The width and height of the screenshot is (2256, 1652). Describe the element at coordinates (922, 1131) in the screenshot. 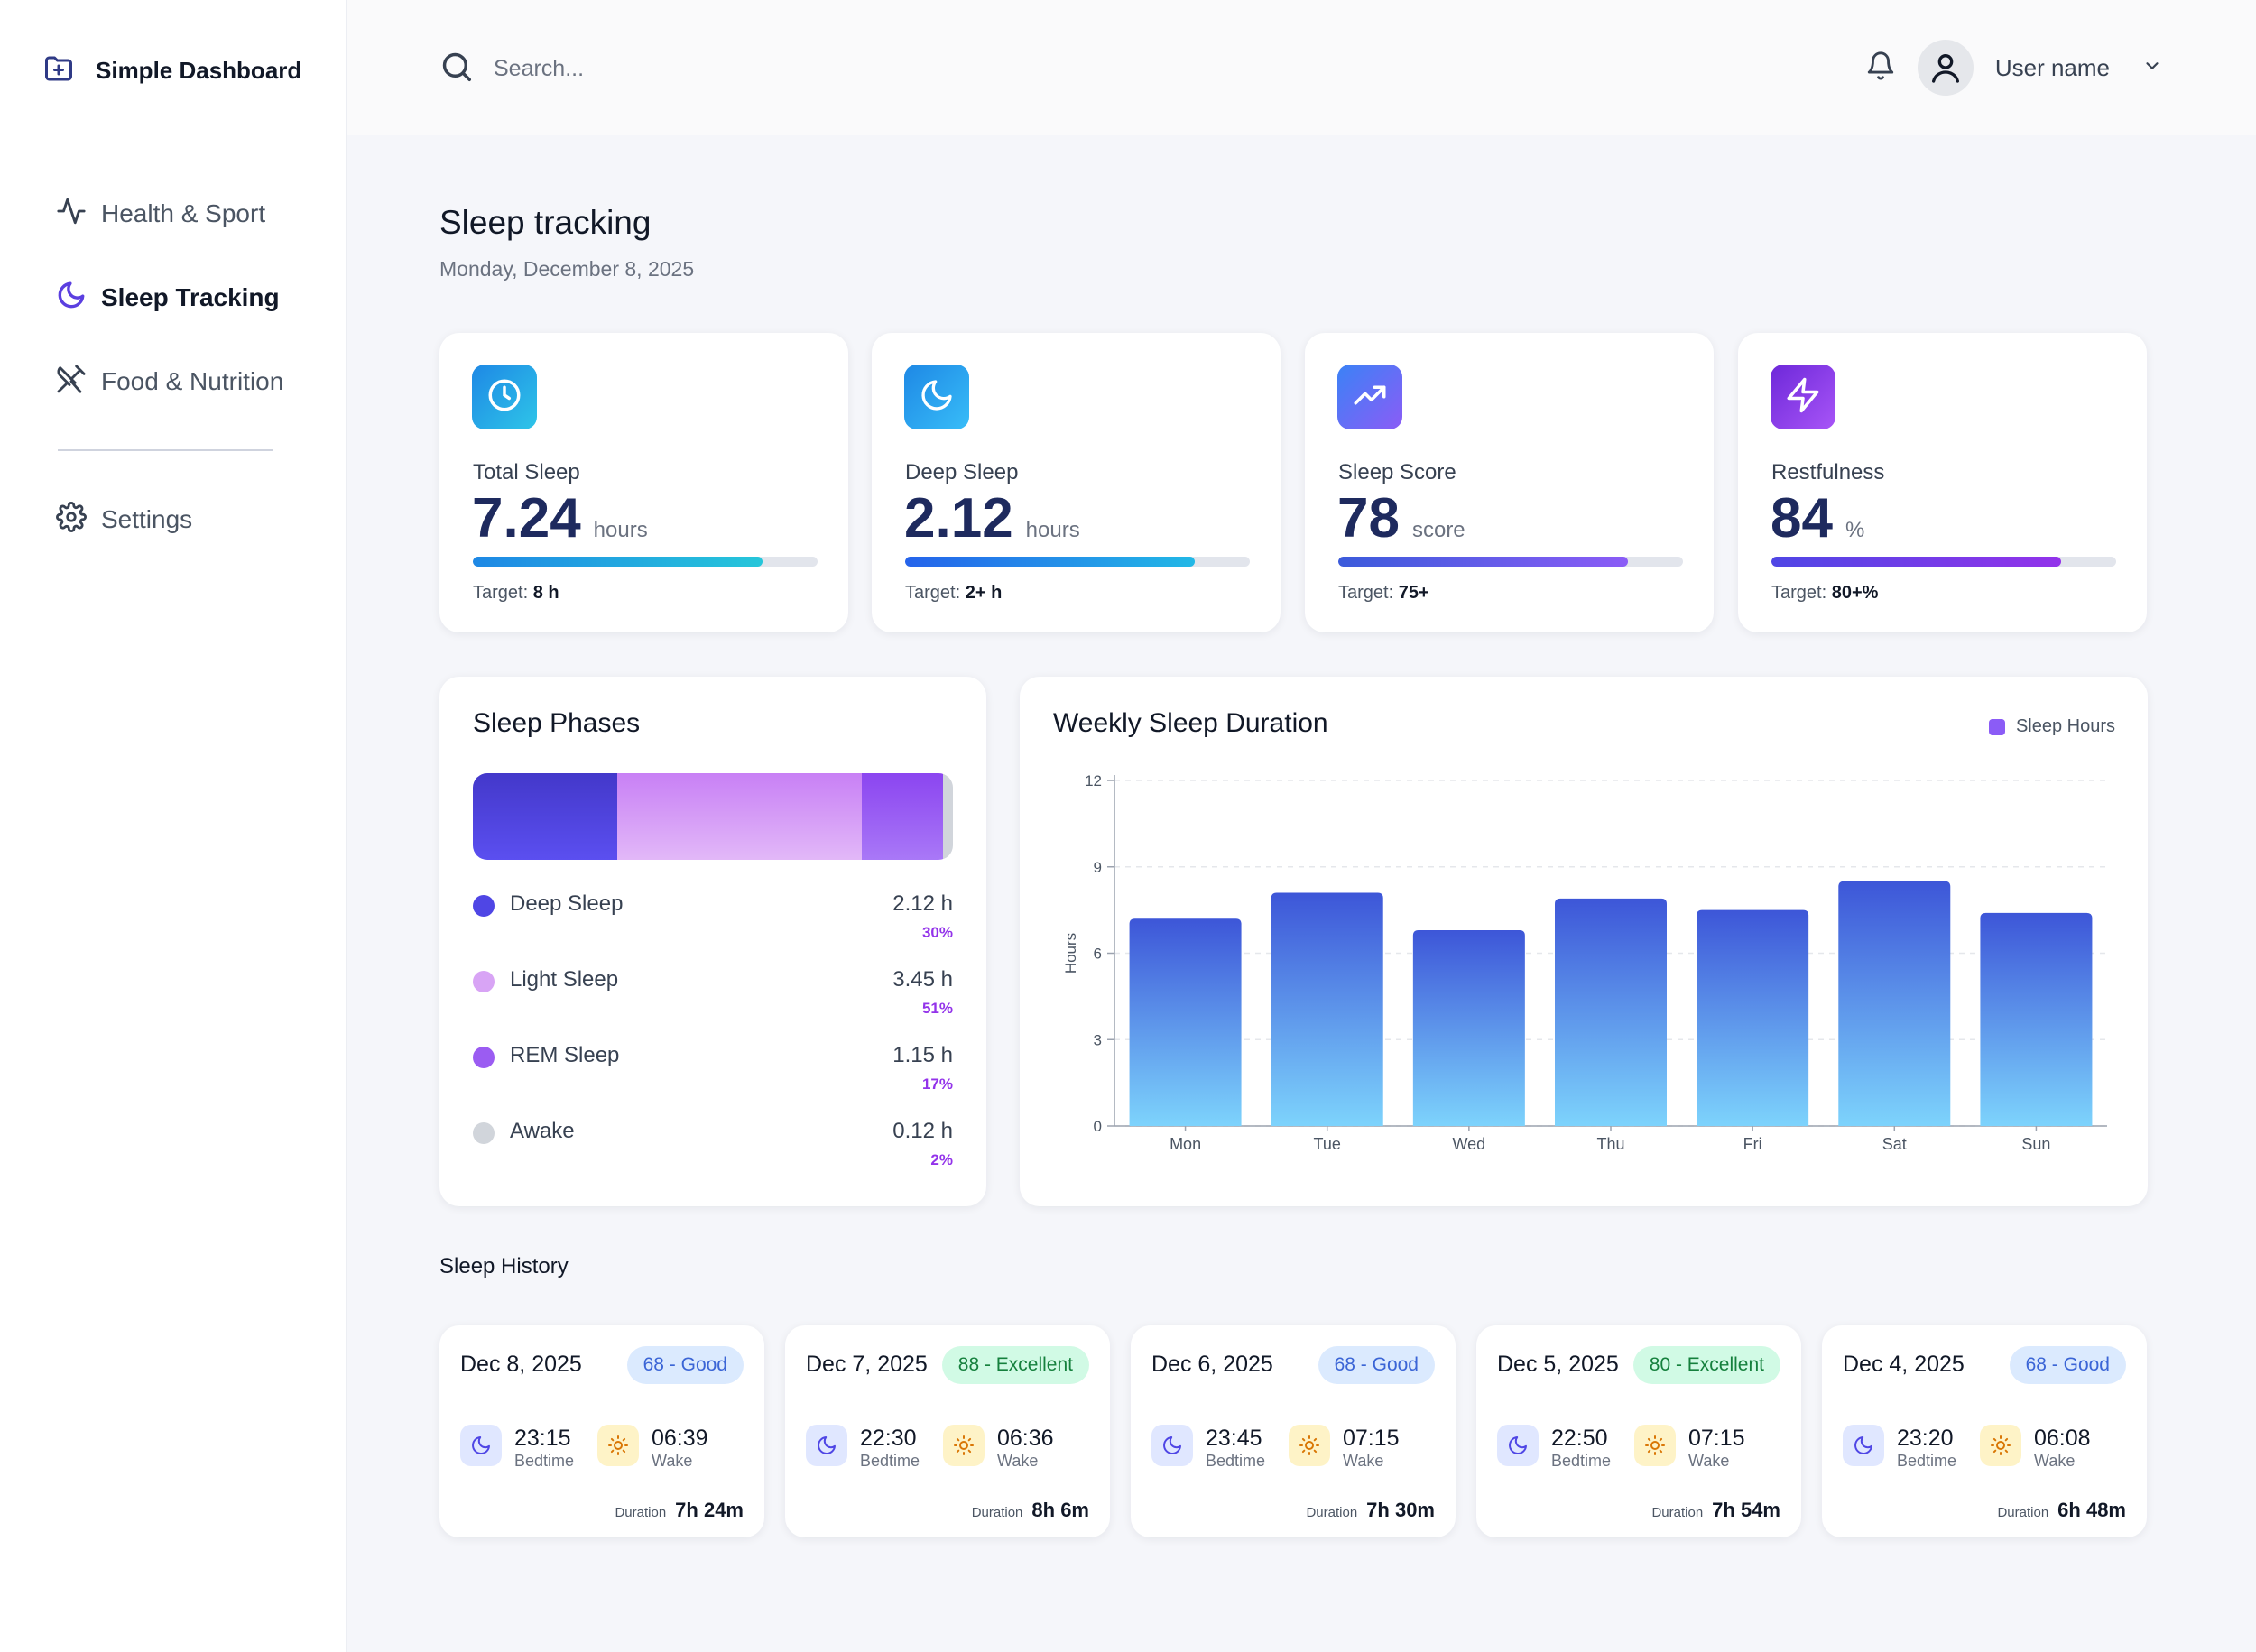

I see `phase-hours: 0.12 h` at that location.